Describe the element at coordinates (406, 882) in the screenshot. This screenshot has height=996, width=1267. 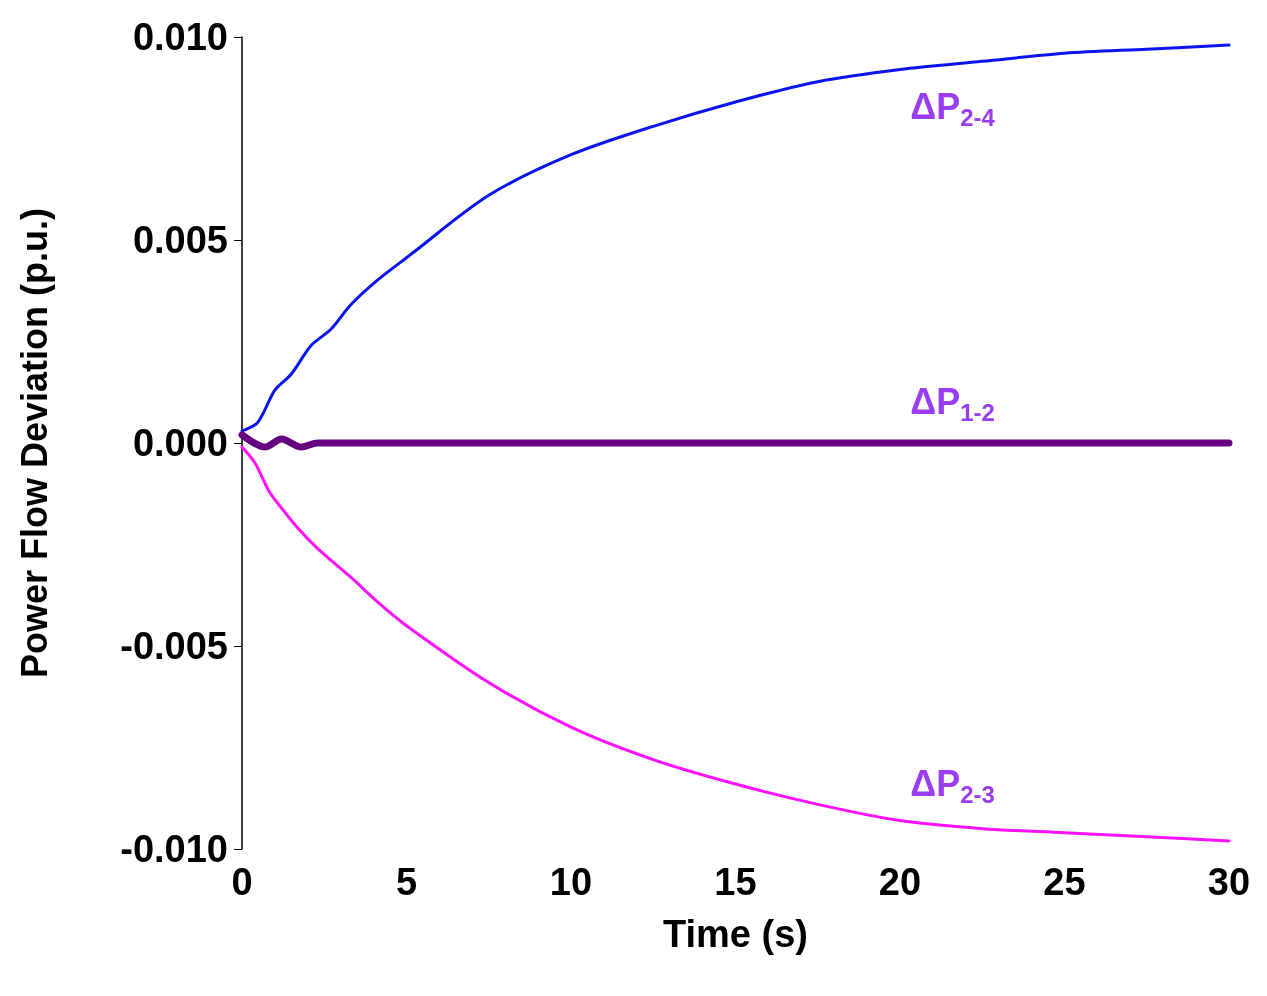
I see `x-tick-label: 5` at that location.